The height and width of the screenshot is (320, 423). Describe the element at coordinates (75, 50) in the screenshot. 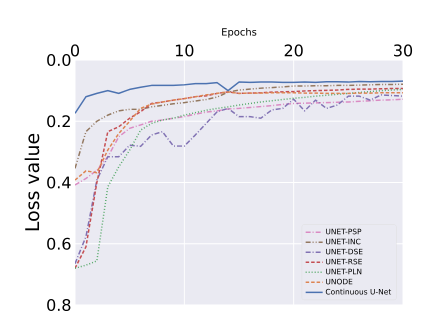

I see `x-tick-label: 0` at that location.